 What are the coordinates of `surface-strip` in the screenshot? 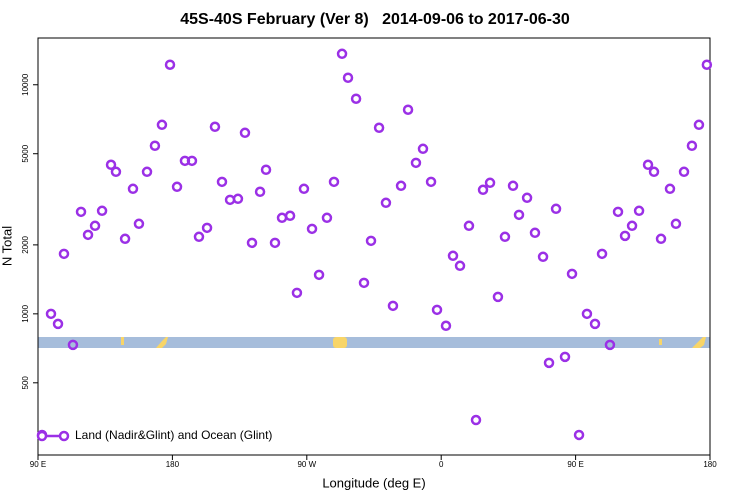 It's located at (374, 342).